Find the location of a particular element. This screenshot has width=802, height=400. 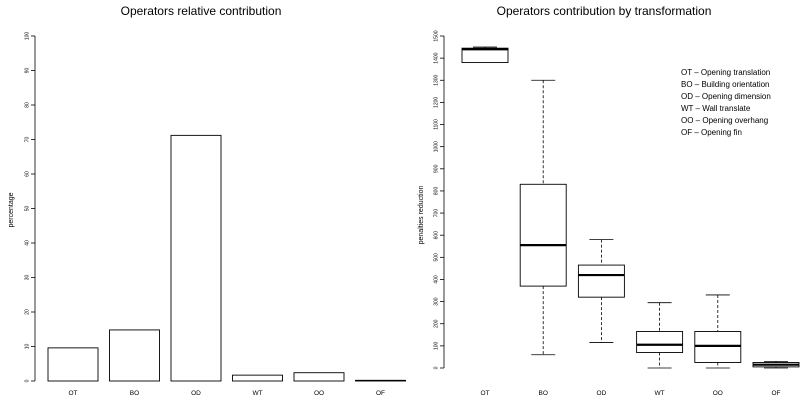

box-plot-y-tick-label-700: 700 is located at coordinates (436, 213).